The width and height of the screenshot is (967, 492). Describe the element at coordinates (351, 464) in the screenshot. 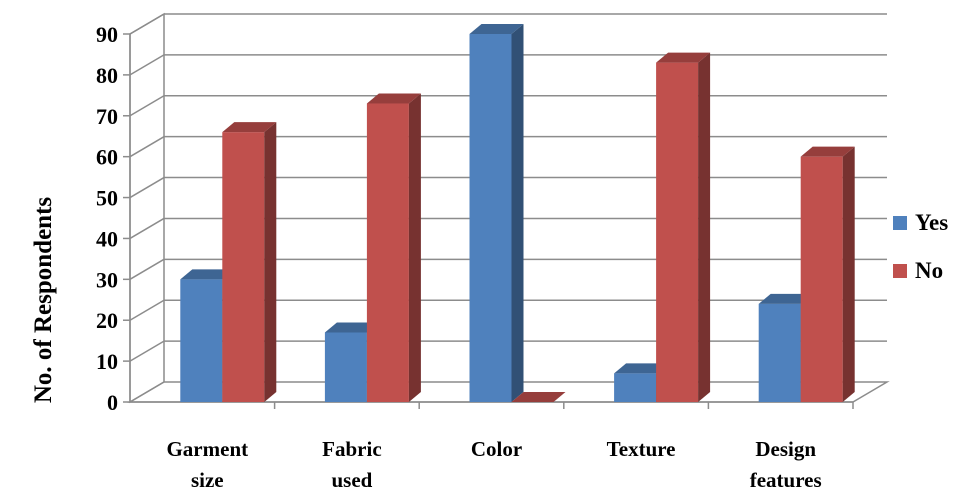

I see `category-label: Fabric used` at that location.